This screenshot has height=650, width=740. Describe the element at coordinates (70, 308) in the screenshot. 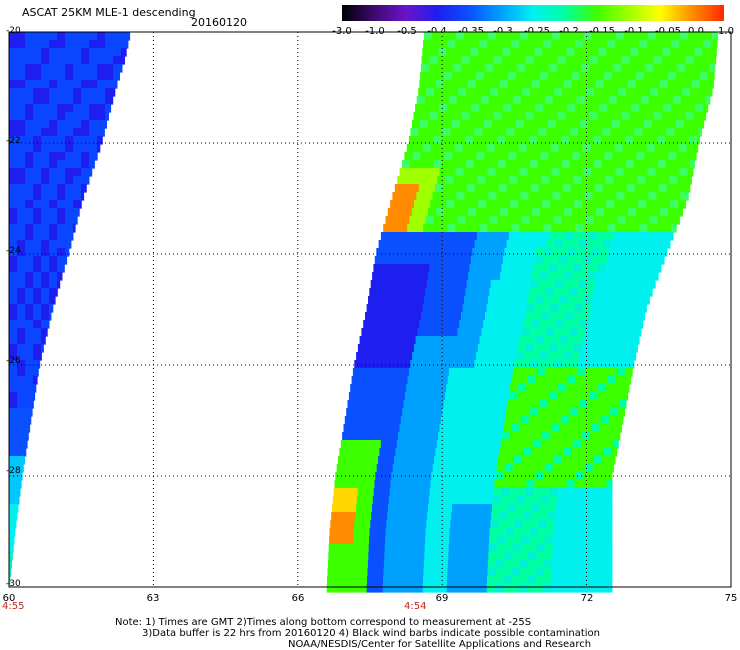

I see `left-swath` at that location.